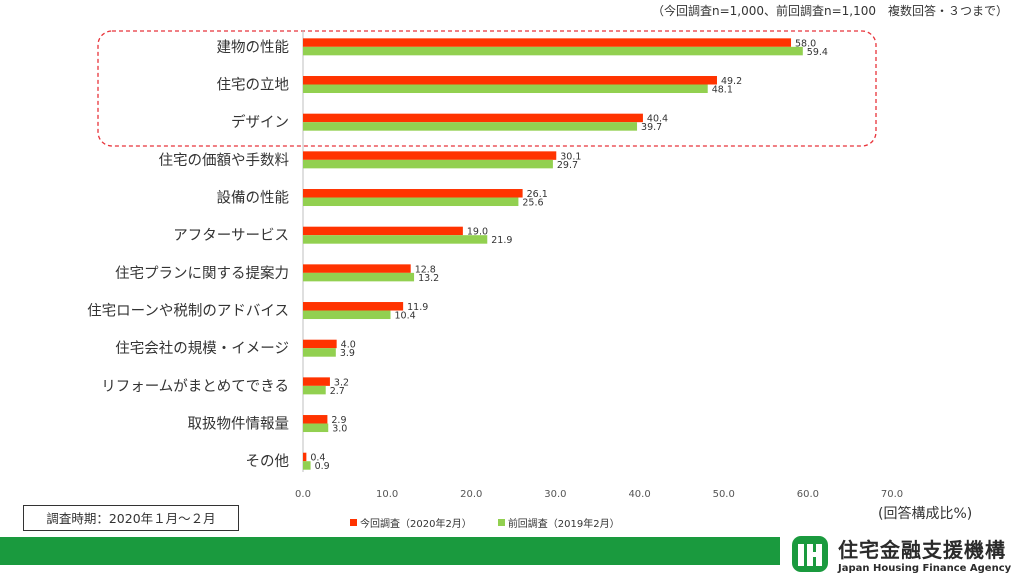  What do you see at coordinates (829, 11) in the screenshot?
I see `sample-note: （今回調査n=1,000、前回調査n=1,100 複数回答・３つまで）` at bounding box center [829, 11].